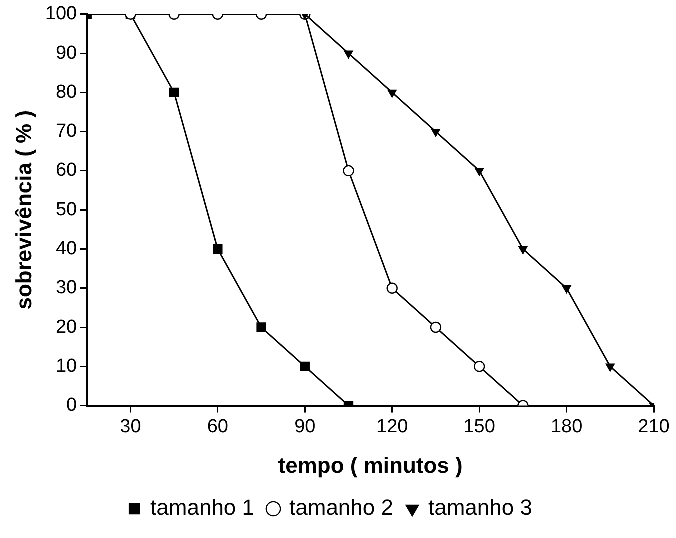 Image resolution: width=676 pixels, height=538 pixels. Describe the element at coordinates (131, 427) in the screenshot. I see `x-tick-label: 30` at that location.